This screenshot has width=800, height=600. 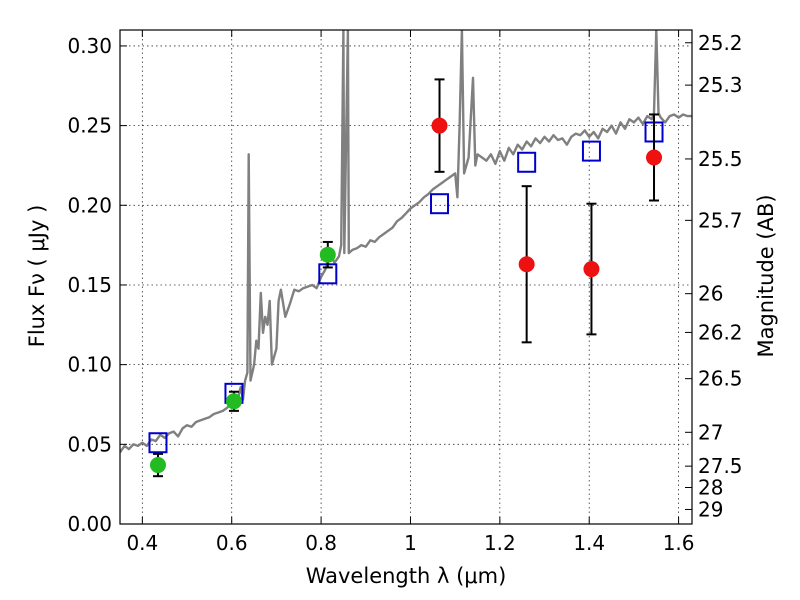 What do you see at coordinates (89, 524) in the screenshot?
I see `y-tick-label: 0.00` at bounding box center [89, 524].